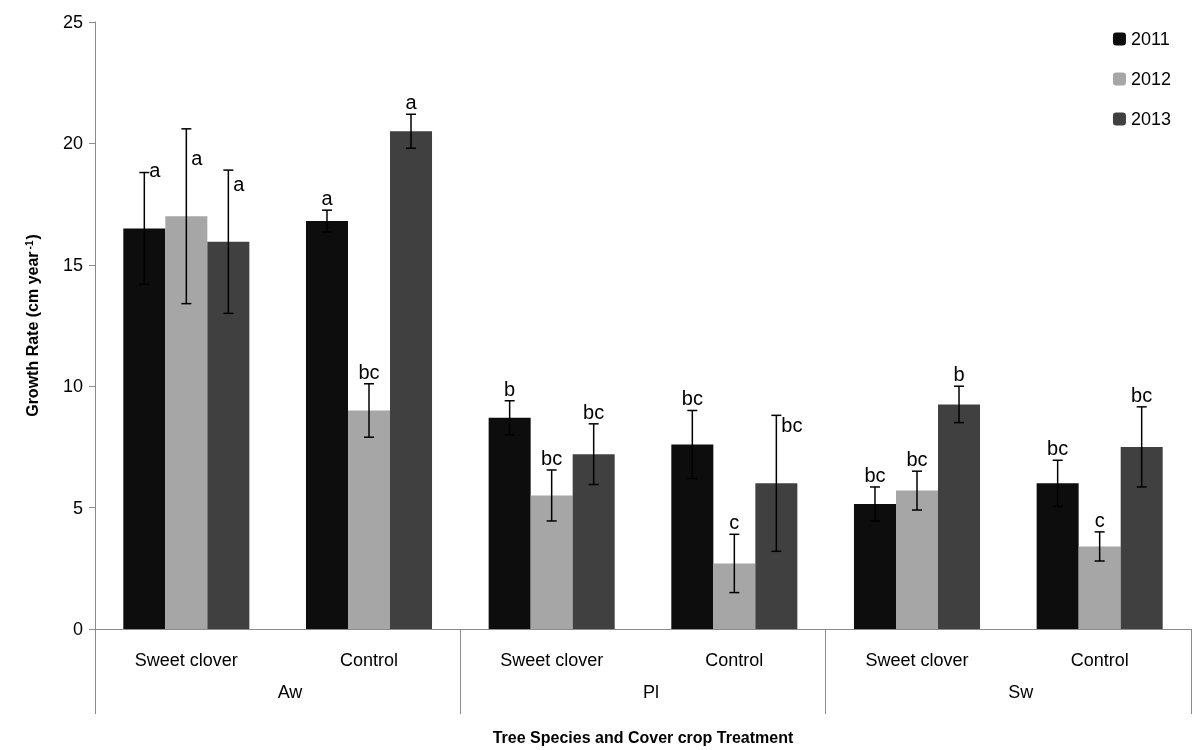  Describe the element at coordinates (1150, 39) in the screenshot. I see `legend-label: 2011` at that location.